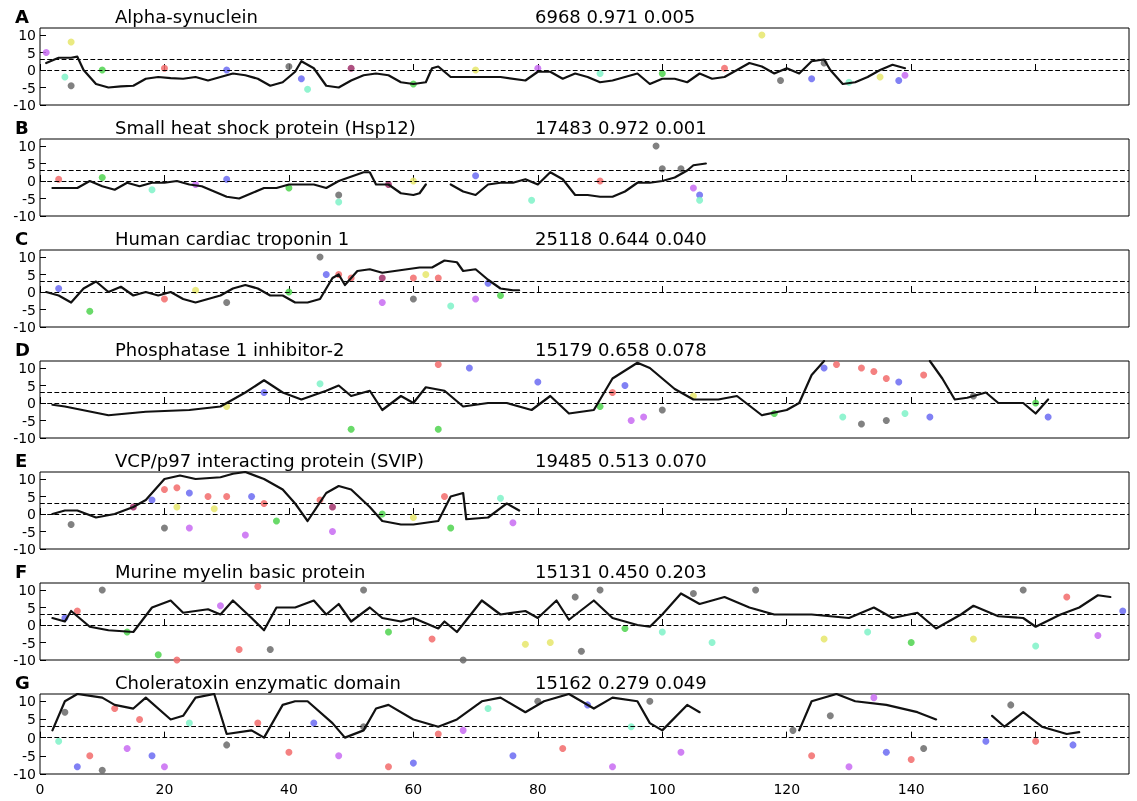 The width and height of the screenshot is (1137, 801). What do you see at coordinates (21, 571) in the screenshot?
I see `text: F` at bounding box center [21, 571].